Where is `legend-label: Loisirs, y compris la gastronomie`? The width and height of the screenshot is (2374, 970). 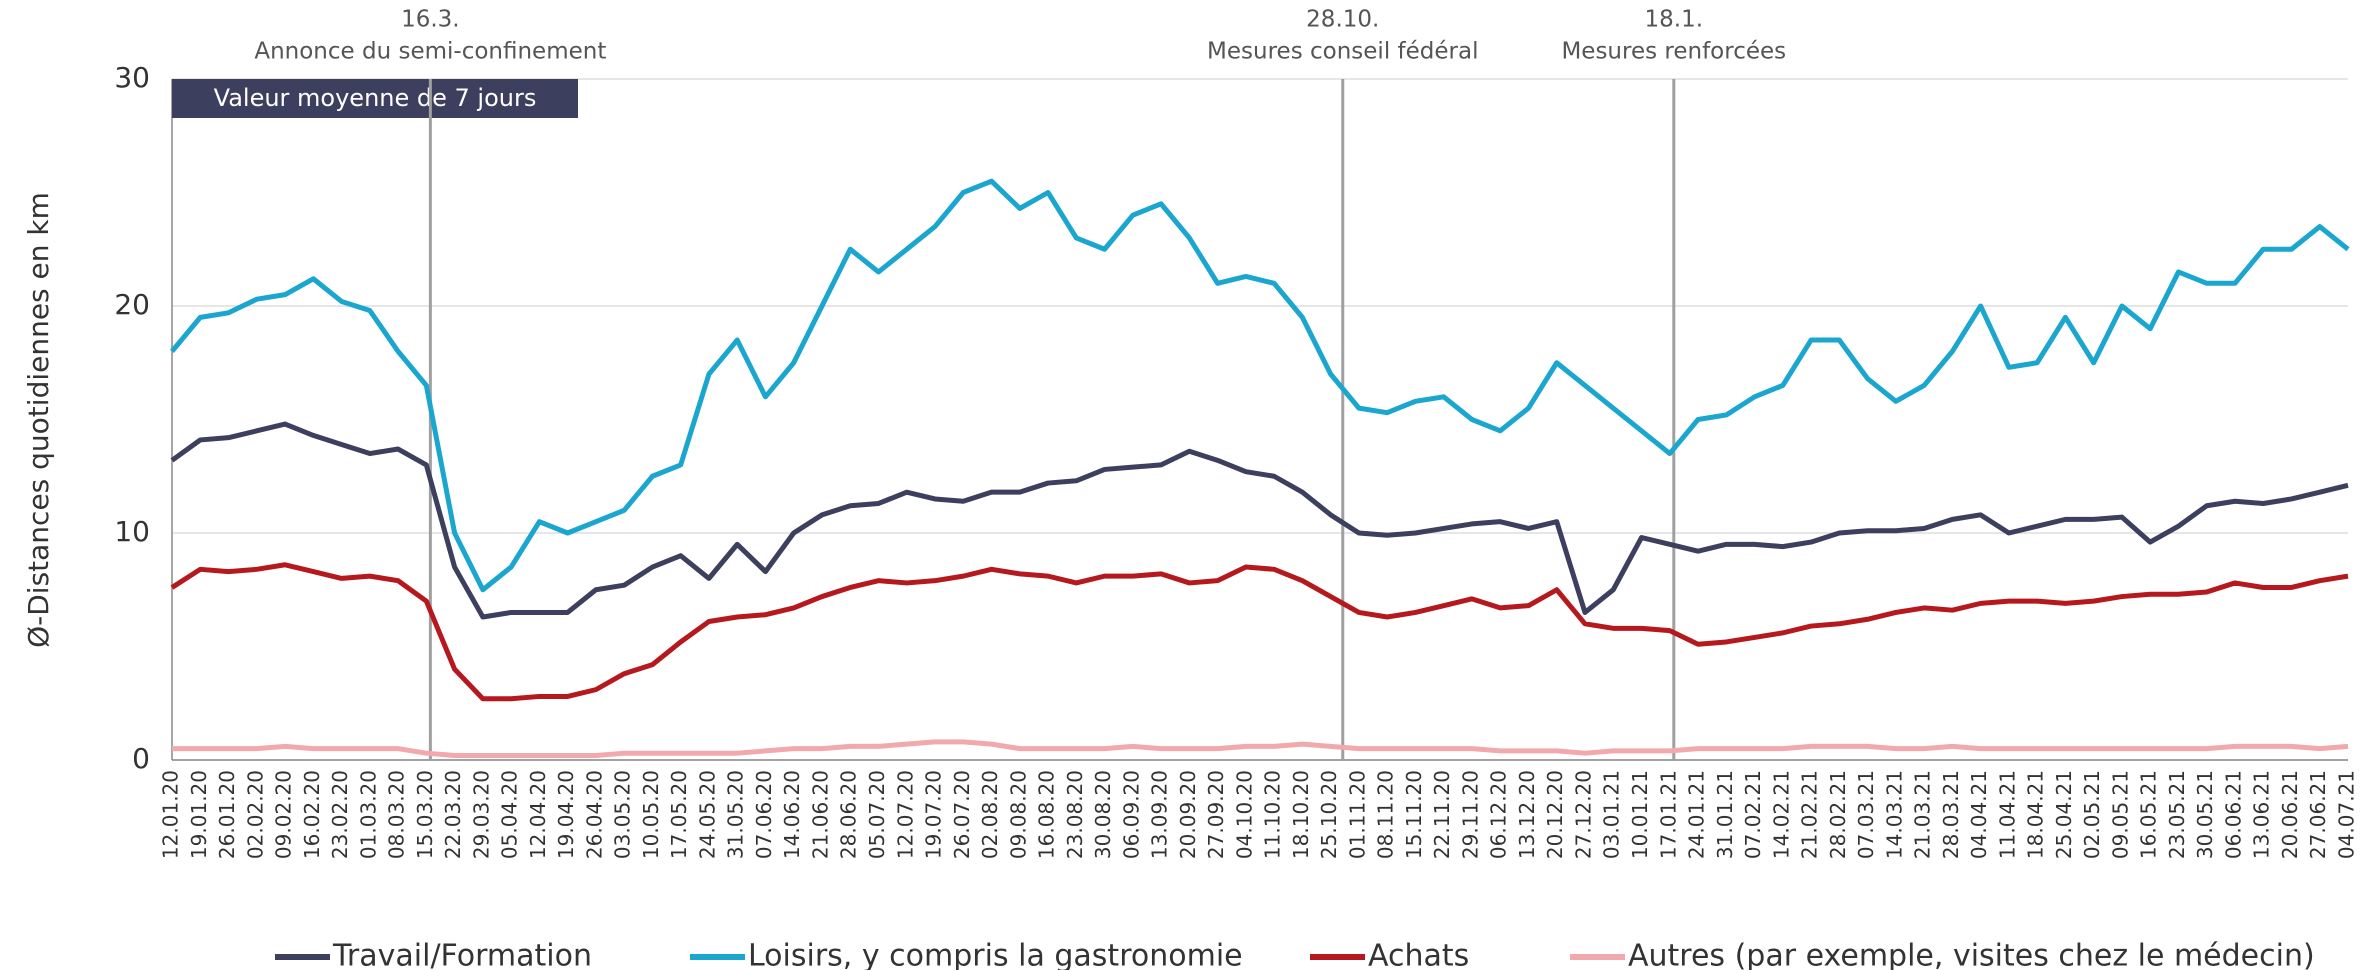 legend-label: Loisirs, y compris la gastronomie is located at coordinates (995, 954).